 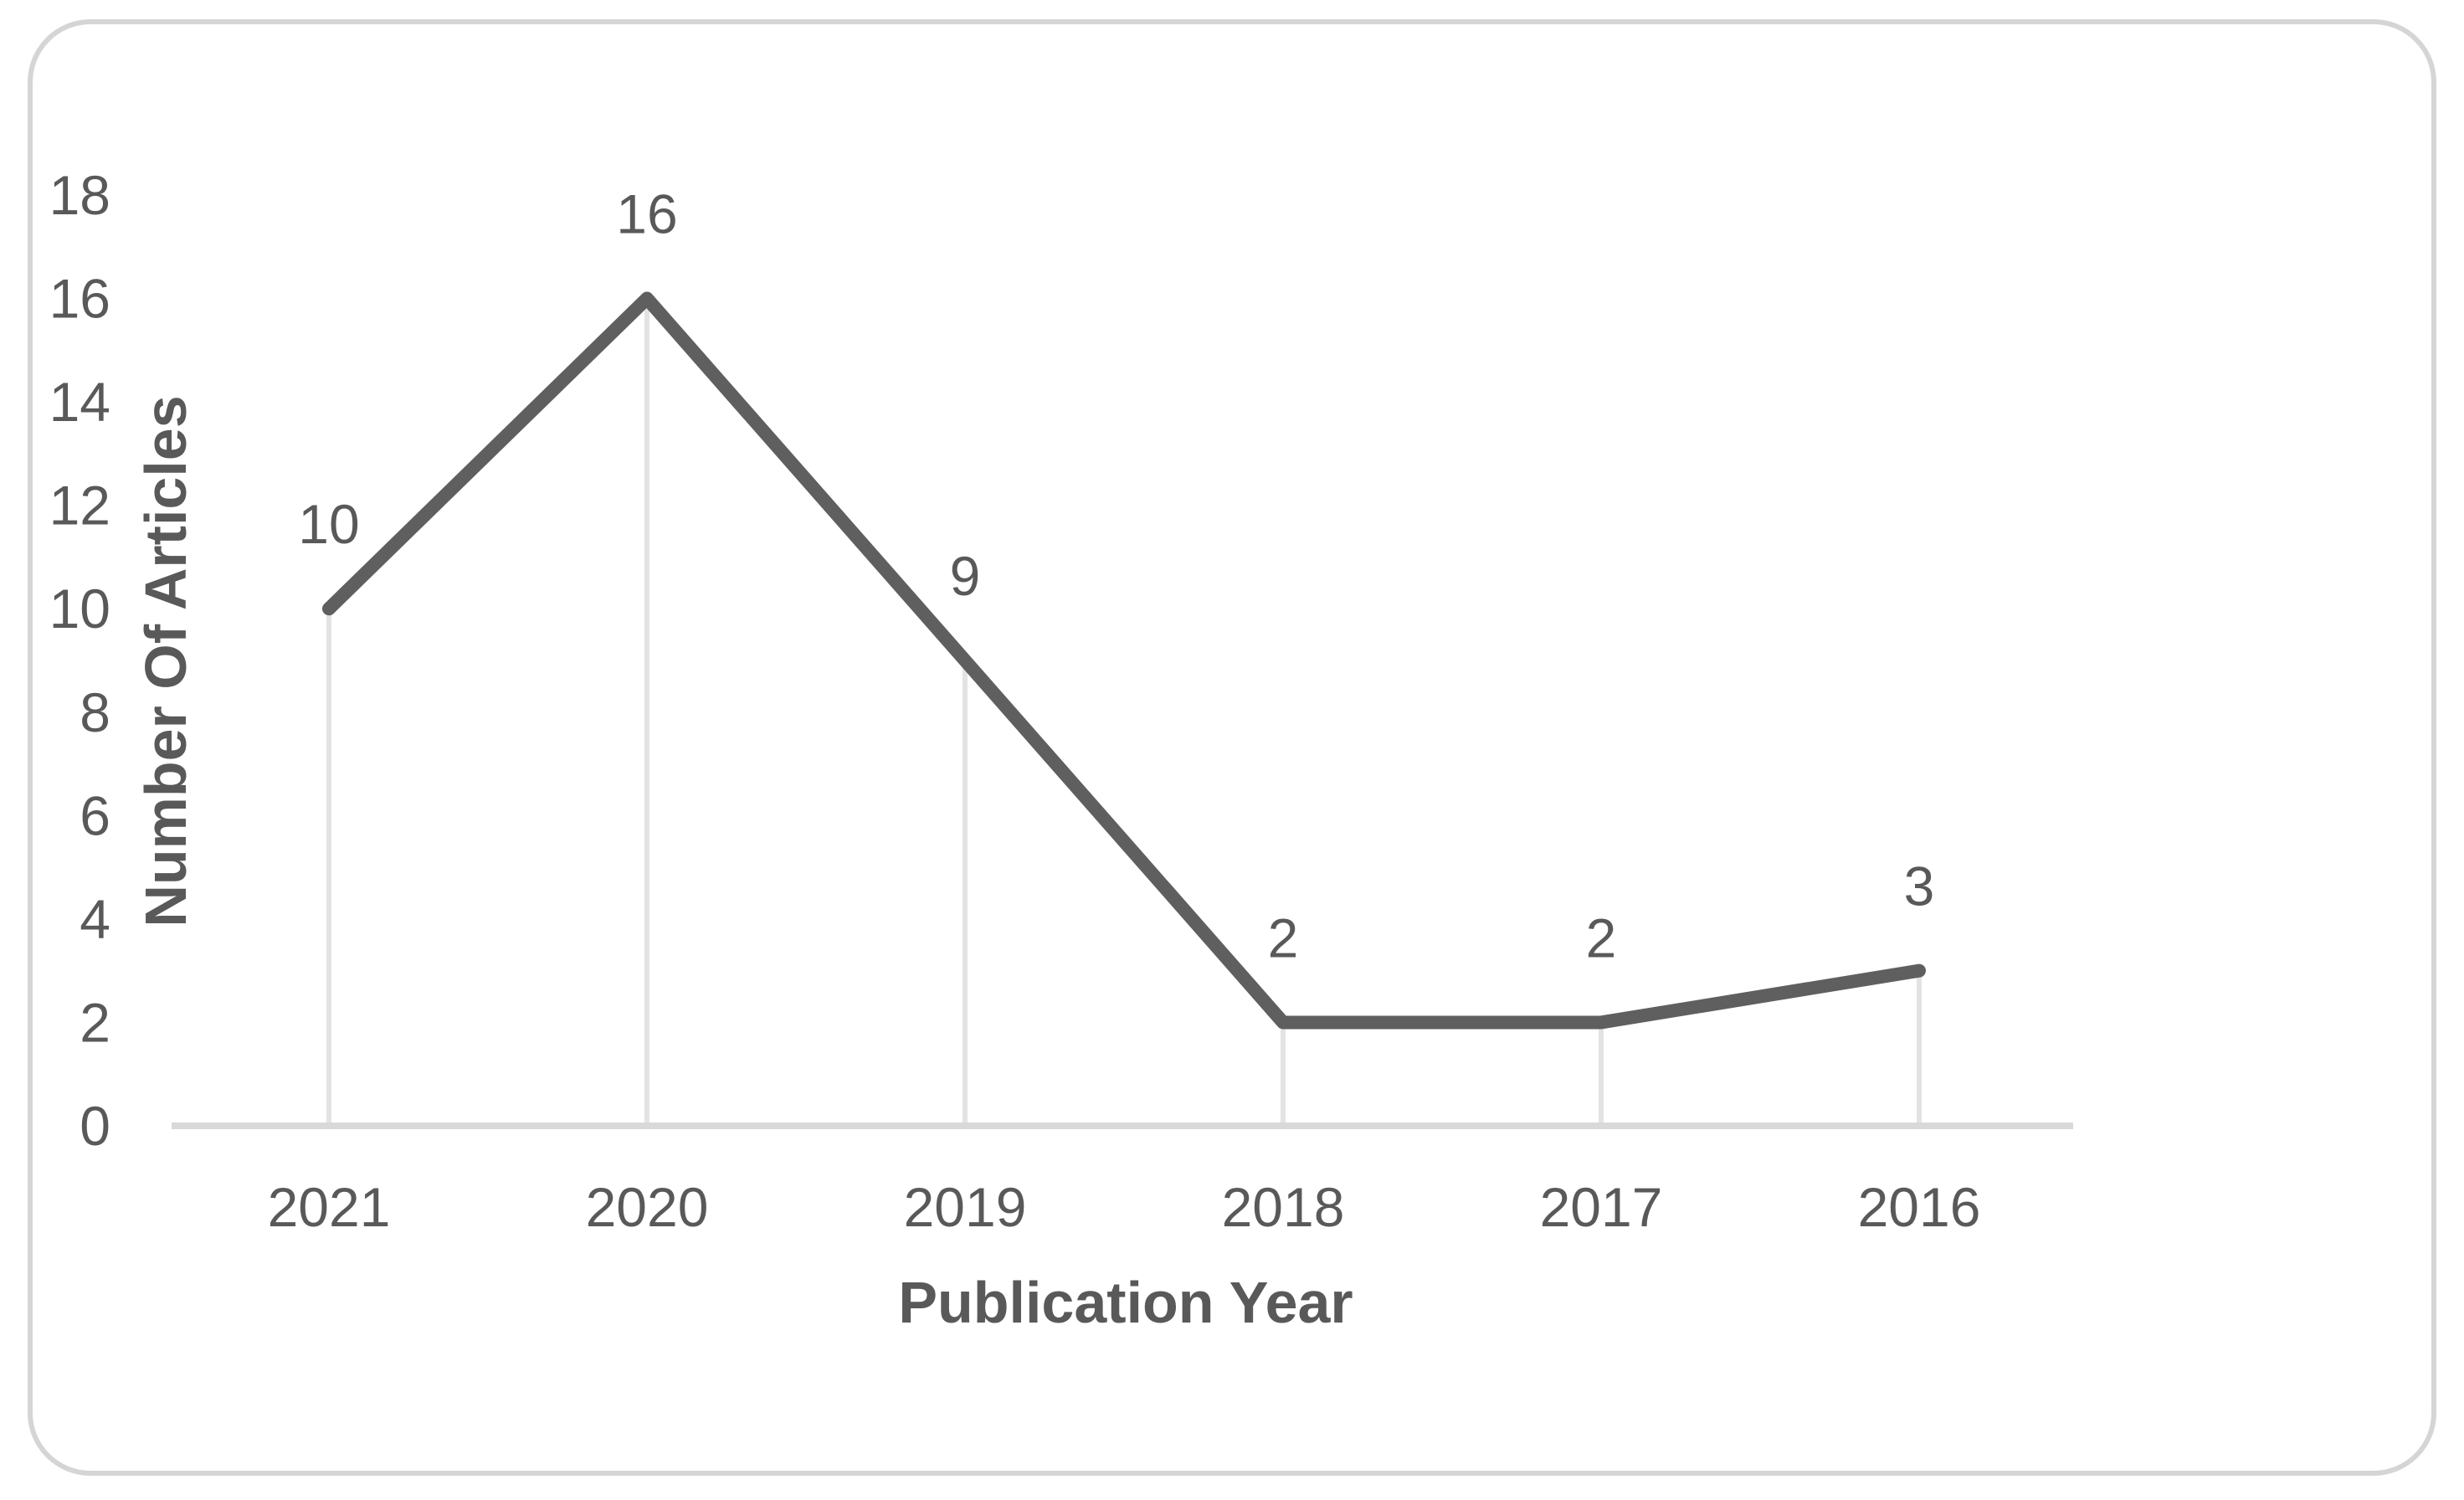 What do you see at coordinates (1920, 1207) in the screenshot?
I see `x-tick-label: 2016` at bounding box center [1920, 1207].